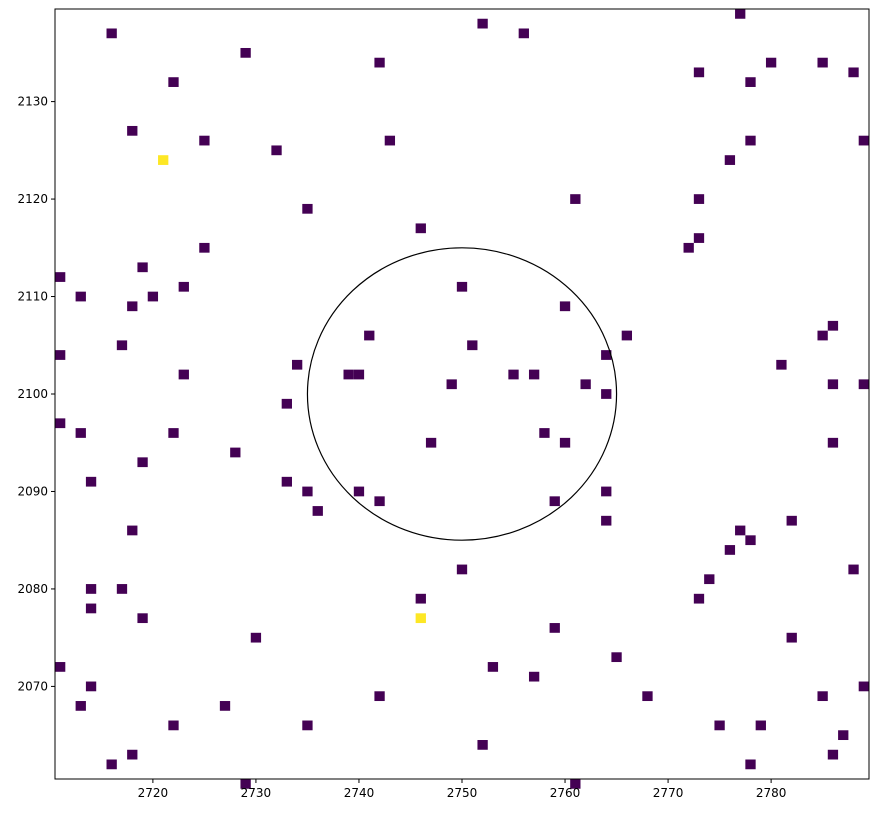 The width and height of the screenshot is (878, 817). Describe the element at coordinates (565, 793) in the screenshot. I see `x-tick-label: 2760` at that location.